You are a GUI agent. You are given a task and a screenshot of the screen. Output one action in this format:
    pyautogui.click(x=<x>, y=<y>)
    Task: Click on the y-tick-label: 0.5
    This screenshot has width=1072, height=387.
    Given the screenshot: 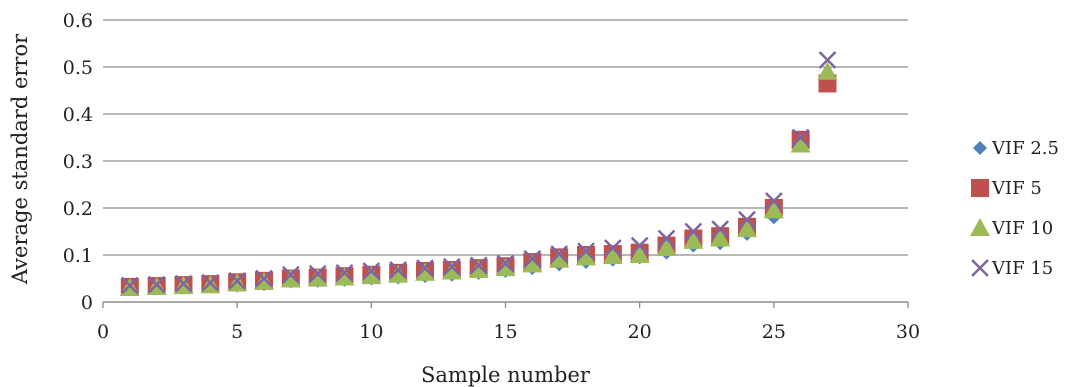 What is the action you would take?
    pyautogui.click(x=78, y=68)
    